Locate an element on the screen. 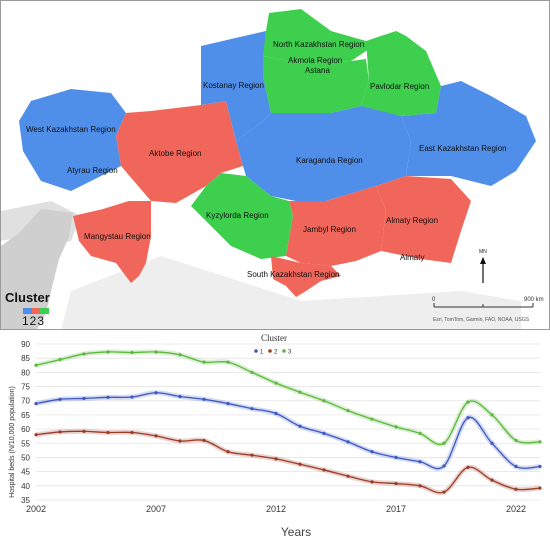  cluster-legend-numbers: 123 is located at coordinates (34, 321).